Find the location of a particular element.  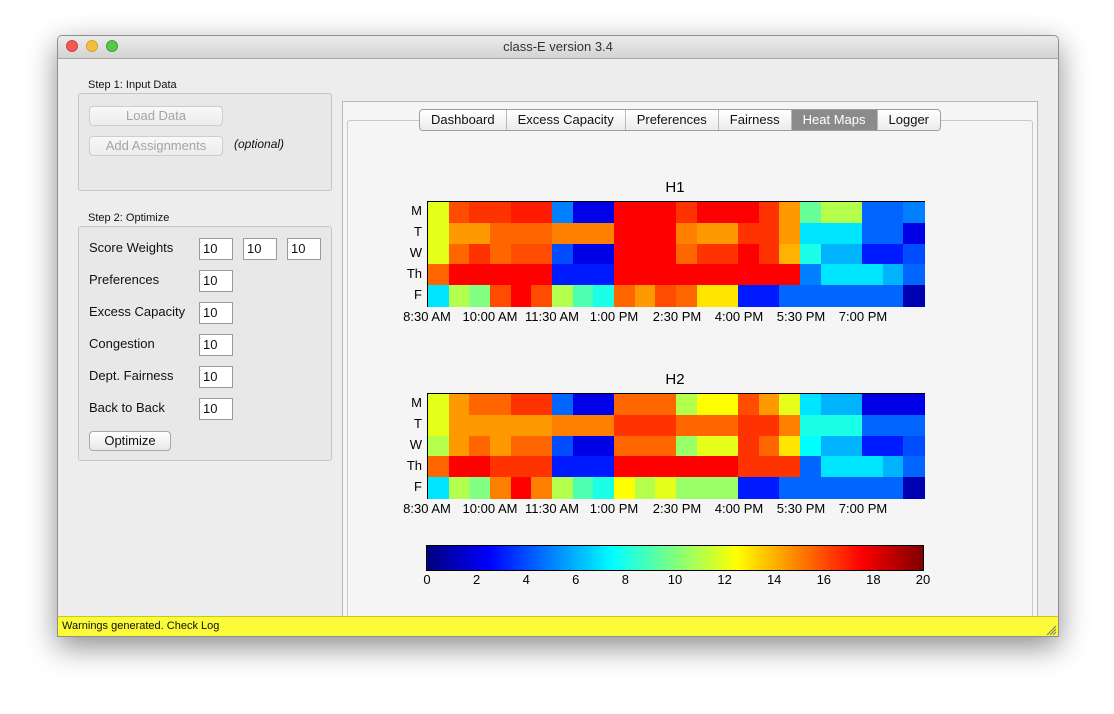

tab-logger: Logger is located at coordinates (908, 120).